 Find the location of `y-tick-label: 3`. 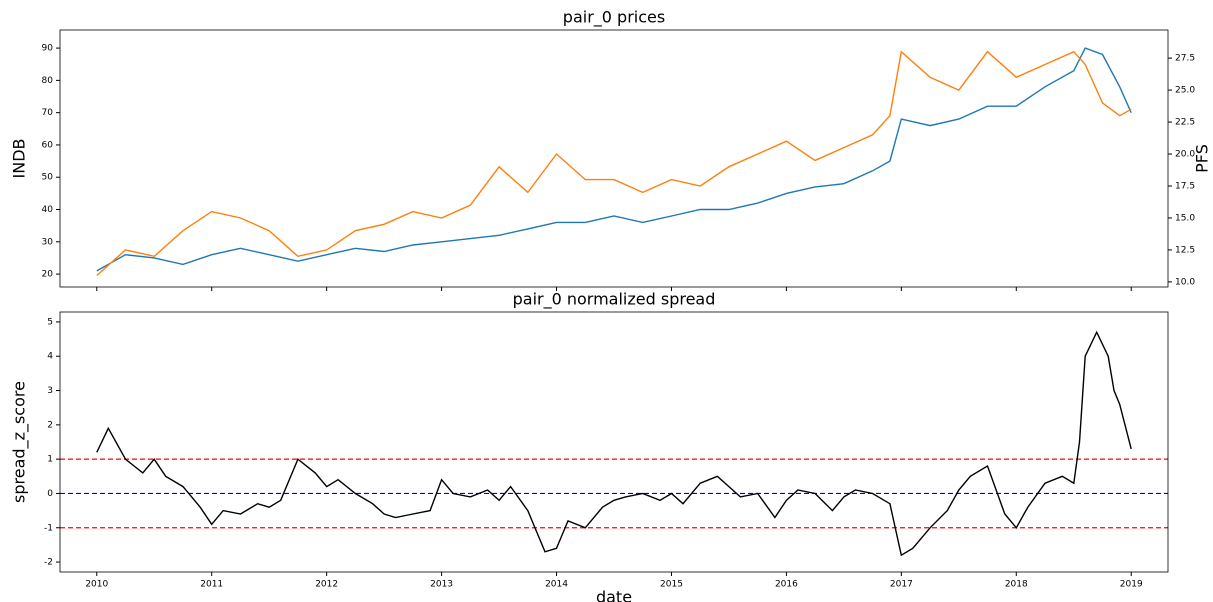

y-tick-label: 3 is located at coordinates (50, 391).